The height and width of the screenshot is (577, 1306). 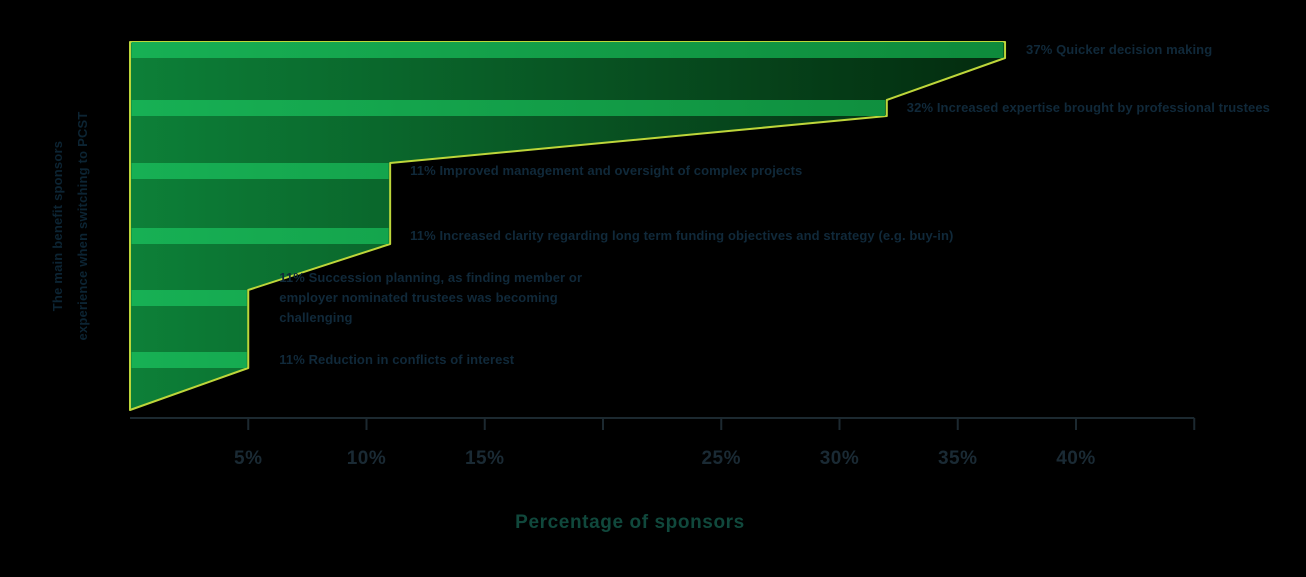 What do you see at coordinates (248, 458) in the screenshot?
I see `axis-tick-label: 5%` at bounding box center [248, 458].